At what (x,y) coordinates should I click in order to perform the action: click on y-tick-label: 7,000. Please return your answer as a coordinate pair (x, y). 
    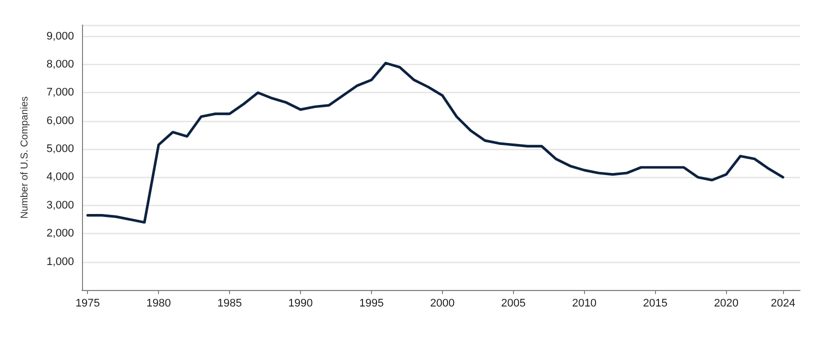
    Looking at the image, I should click on (60, 92).